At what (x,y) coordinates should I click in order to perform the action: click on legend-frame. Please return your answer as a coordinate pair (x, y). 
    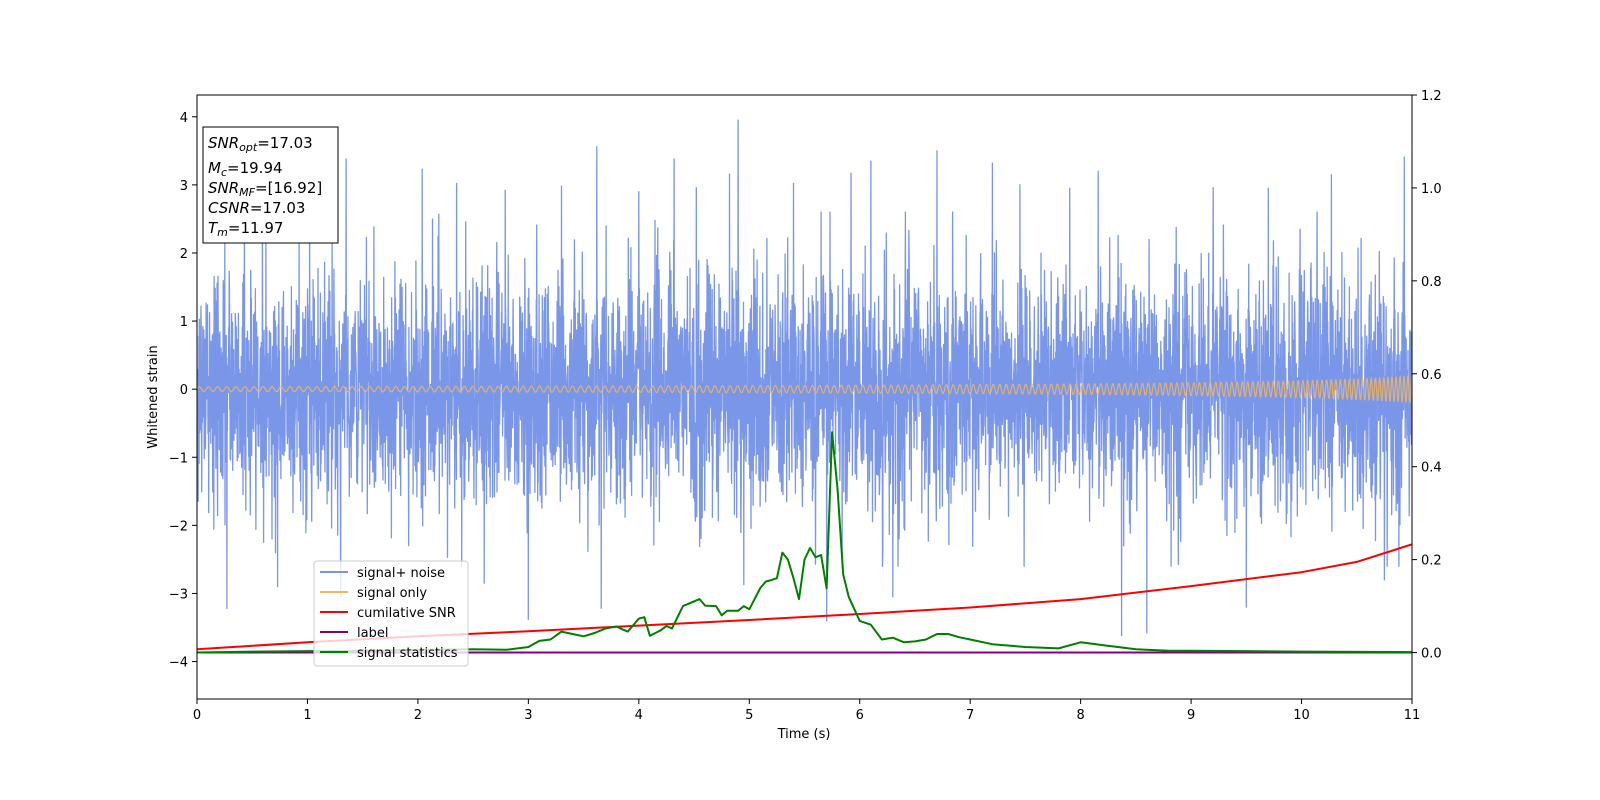
    Looking at the image, I should click on (391, 613).